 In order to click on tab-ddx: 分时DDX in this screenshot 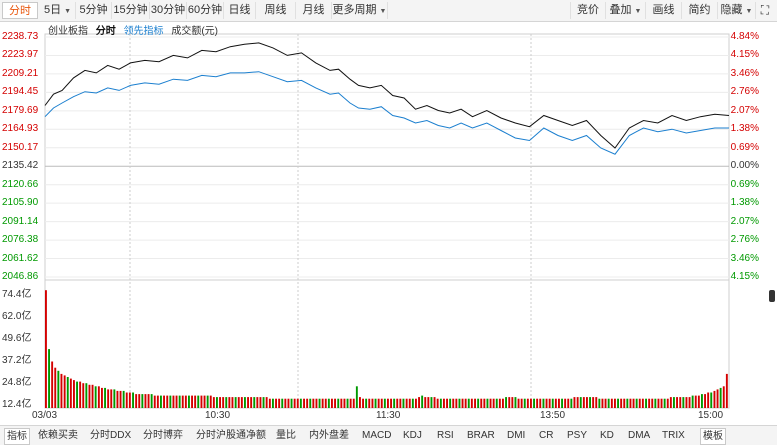, I will do `click(111, 435)`.